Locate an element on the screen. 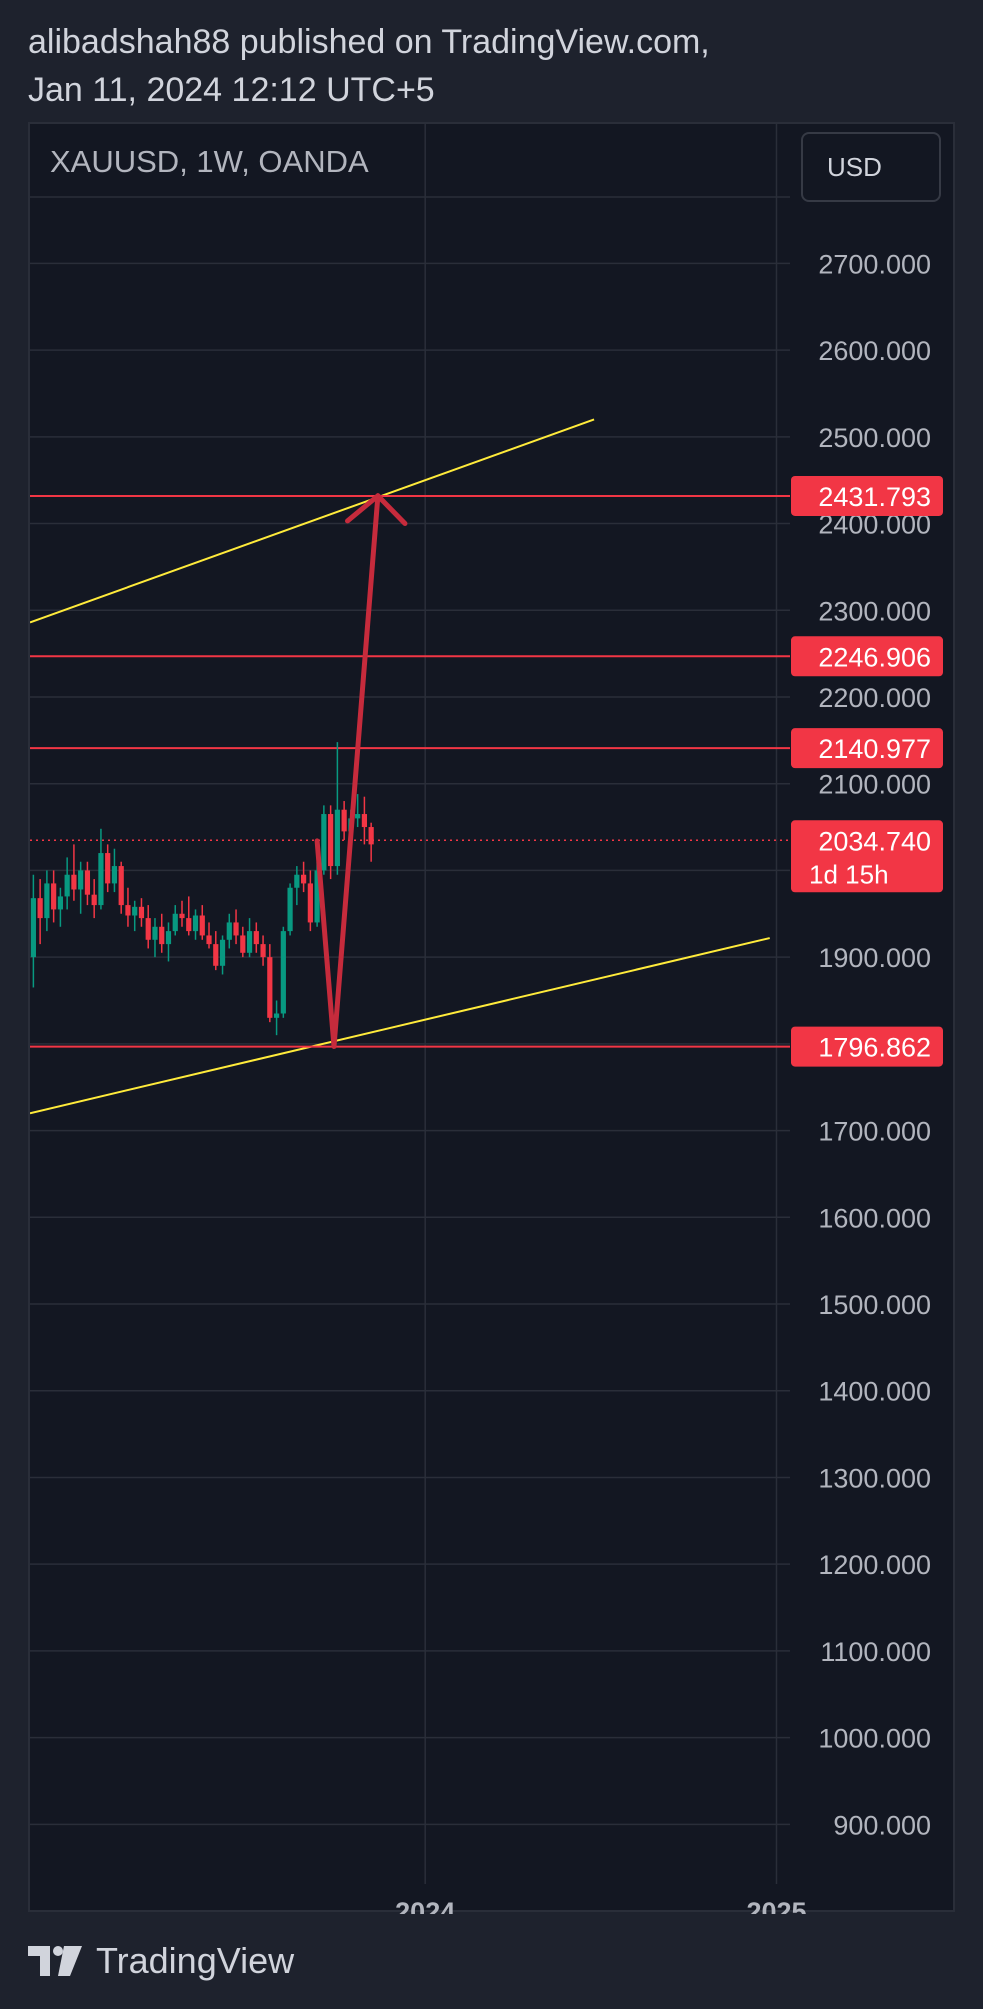  footer-brand: TradingView is located at coordinates (161, 1961).